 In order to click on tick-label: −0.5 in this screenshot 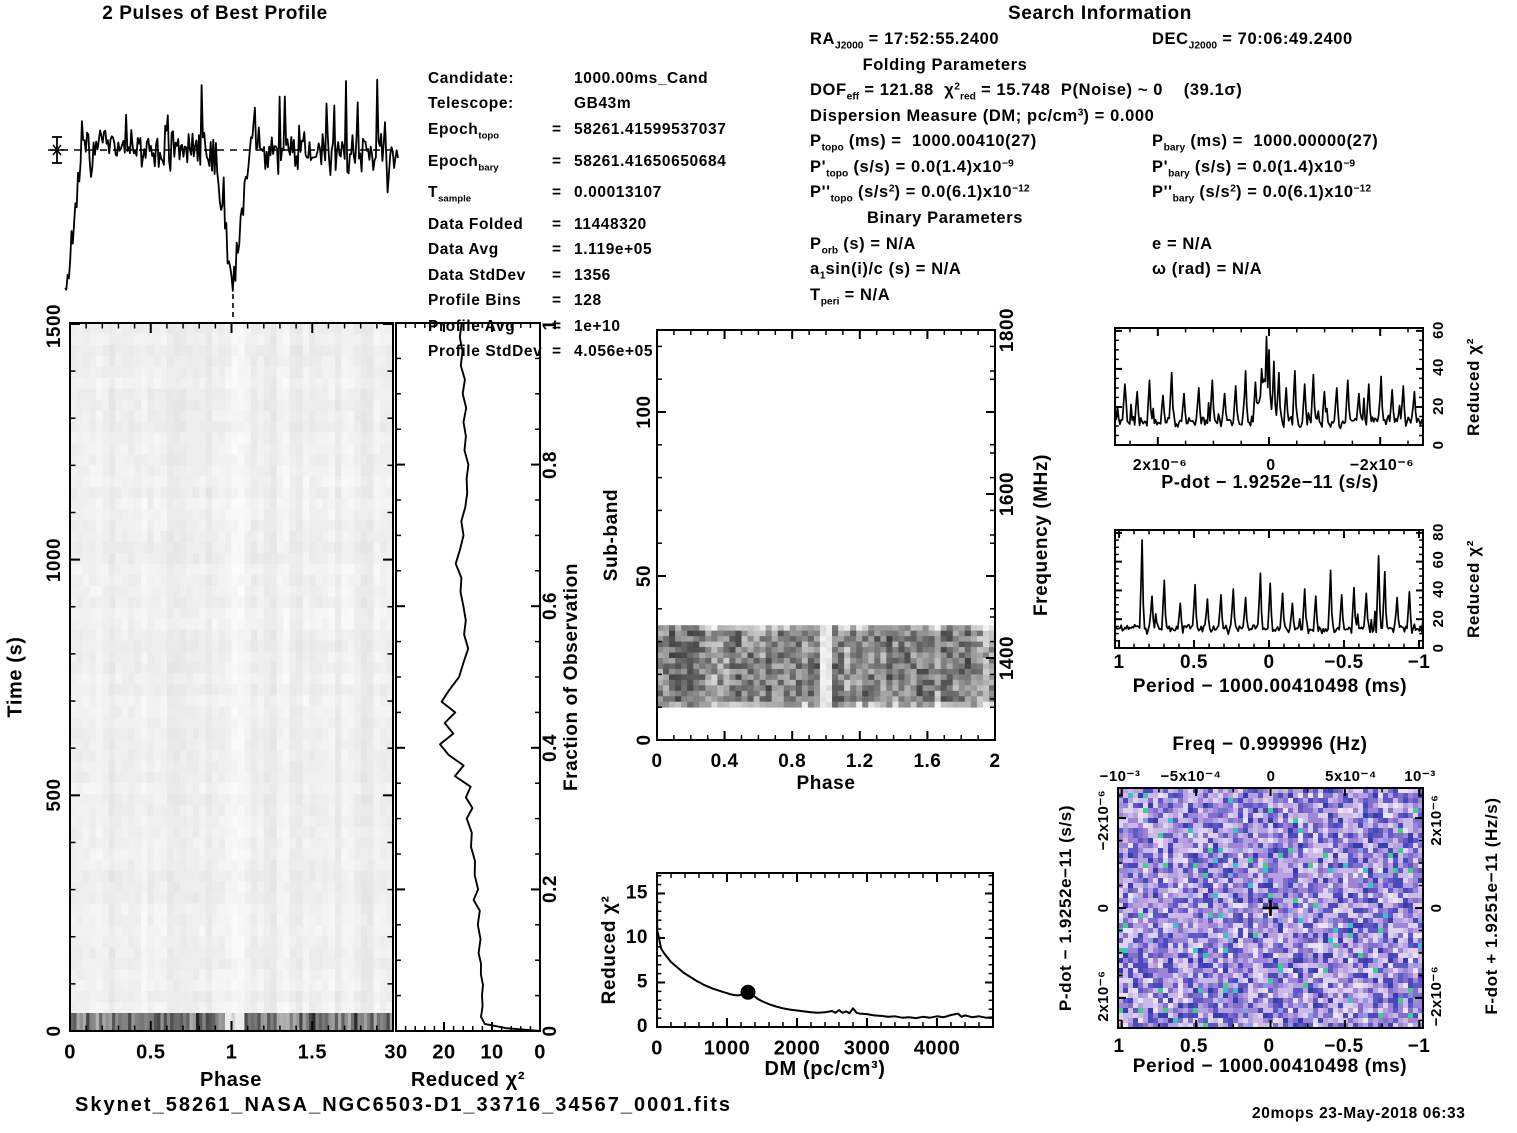, I will do `click(1344, 1046)`.